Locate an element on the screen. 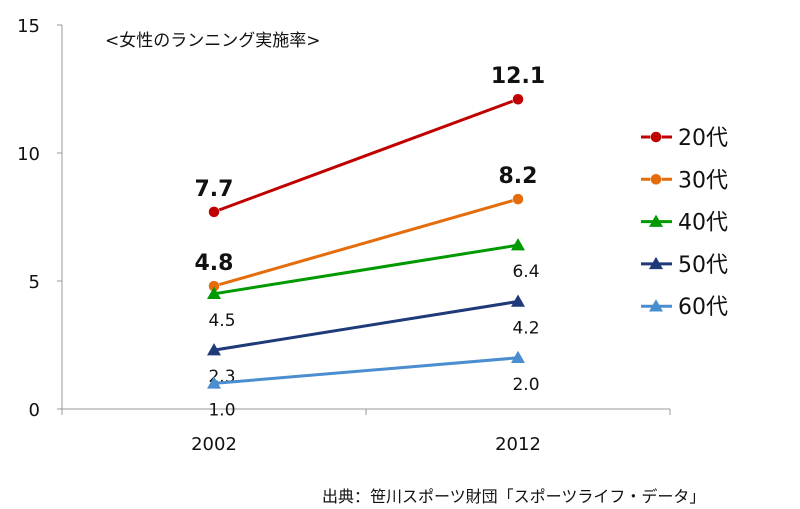  data-label: 2.0 is located at coordinates (525, 385).